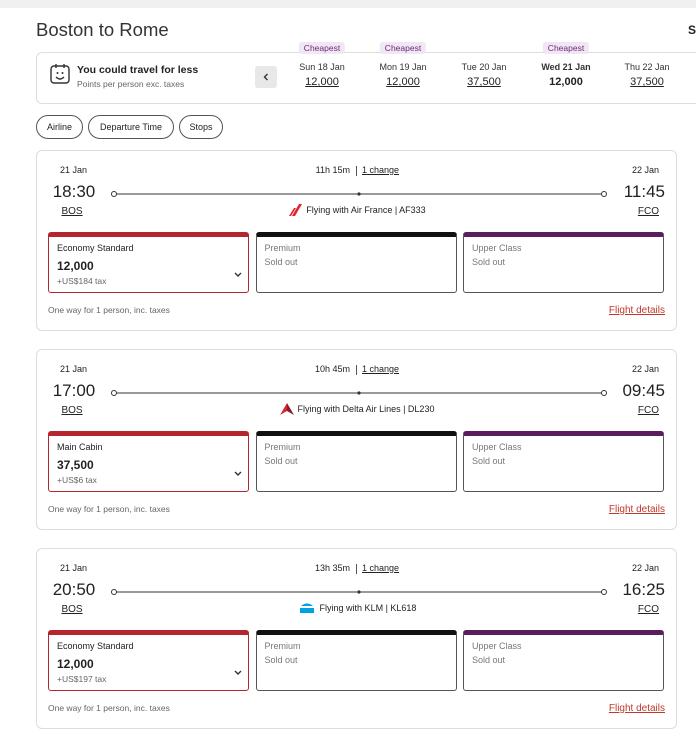  What do you see at coordinates (643, 390) in the screenshot?
I see `arrive-time: 09:45` at bounding box center [643, 390].